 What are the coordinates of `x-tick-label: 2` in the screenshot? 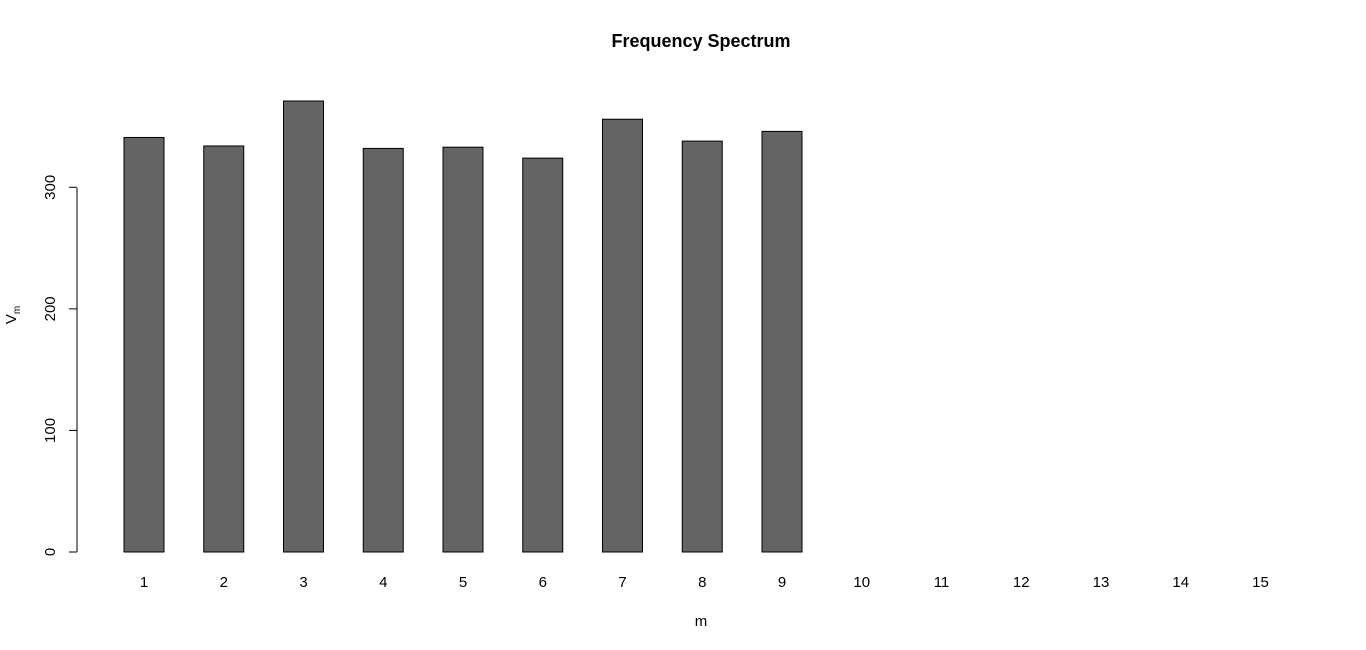 It's located at (224, 582).